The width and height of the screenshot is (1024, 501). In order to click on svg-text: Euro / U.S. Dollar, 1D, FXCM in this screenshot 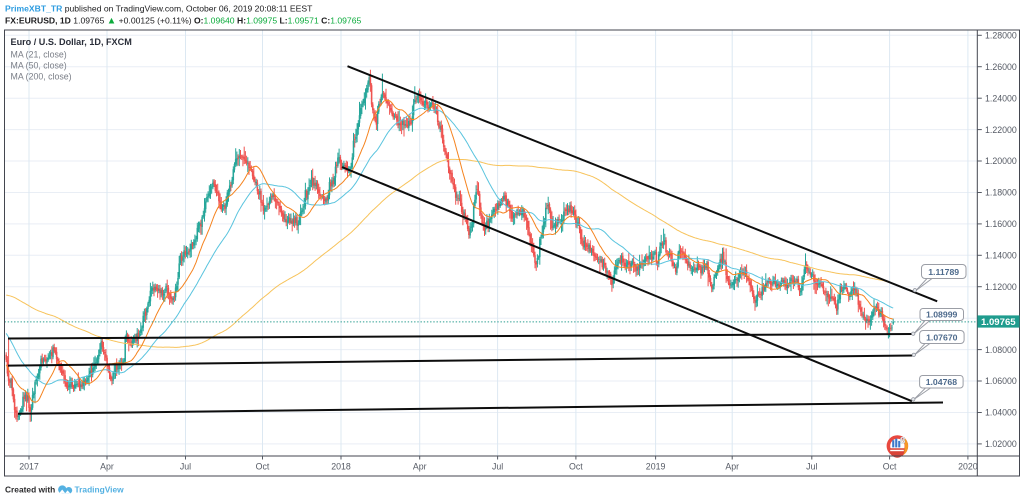, I will do `click(71, 42)`.